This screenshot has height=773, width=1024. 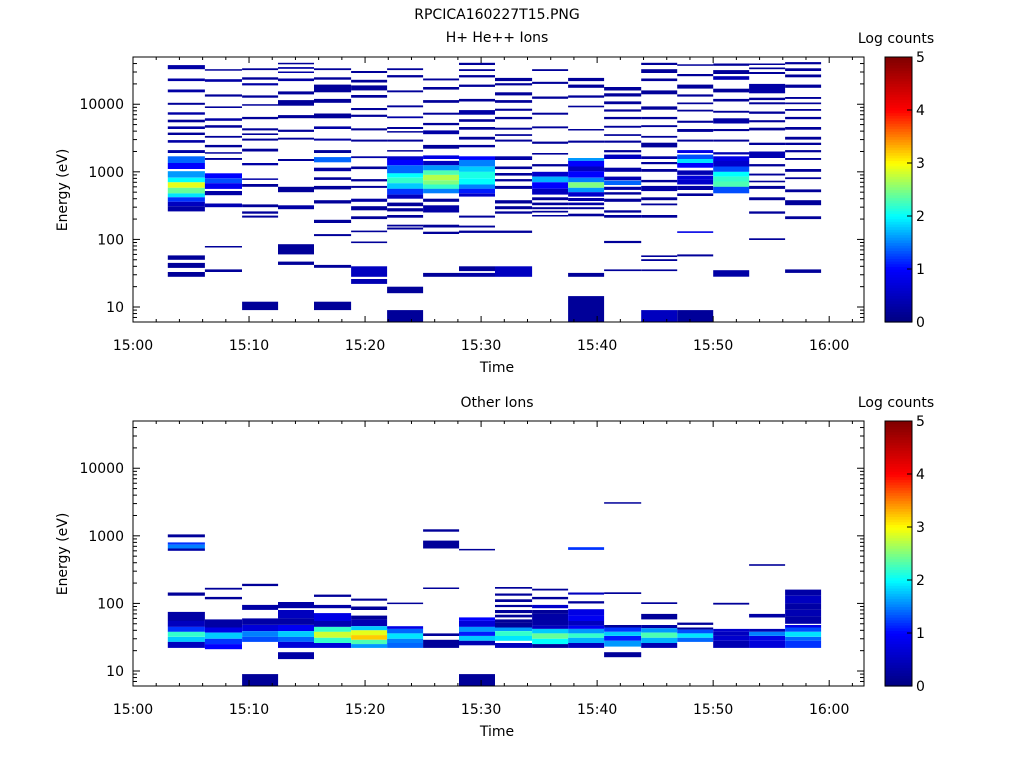 What do you see at coordinates (920, 217) in the screenshot?
I see `colorbar-tick-label: 2` at bounding box center [920, 217].